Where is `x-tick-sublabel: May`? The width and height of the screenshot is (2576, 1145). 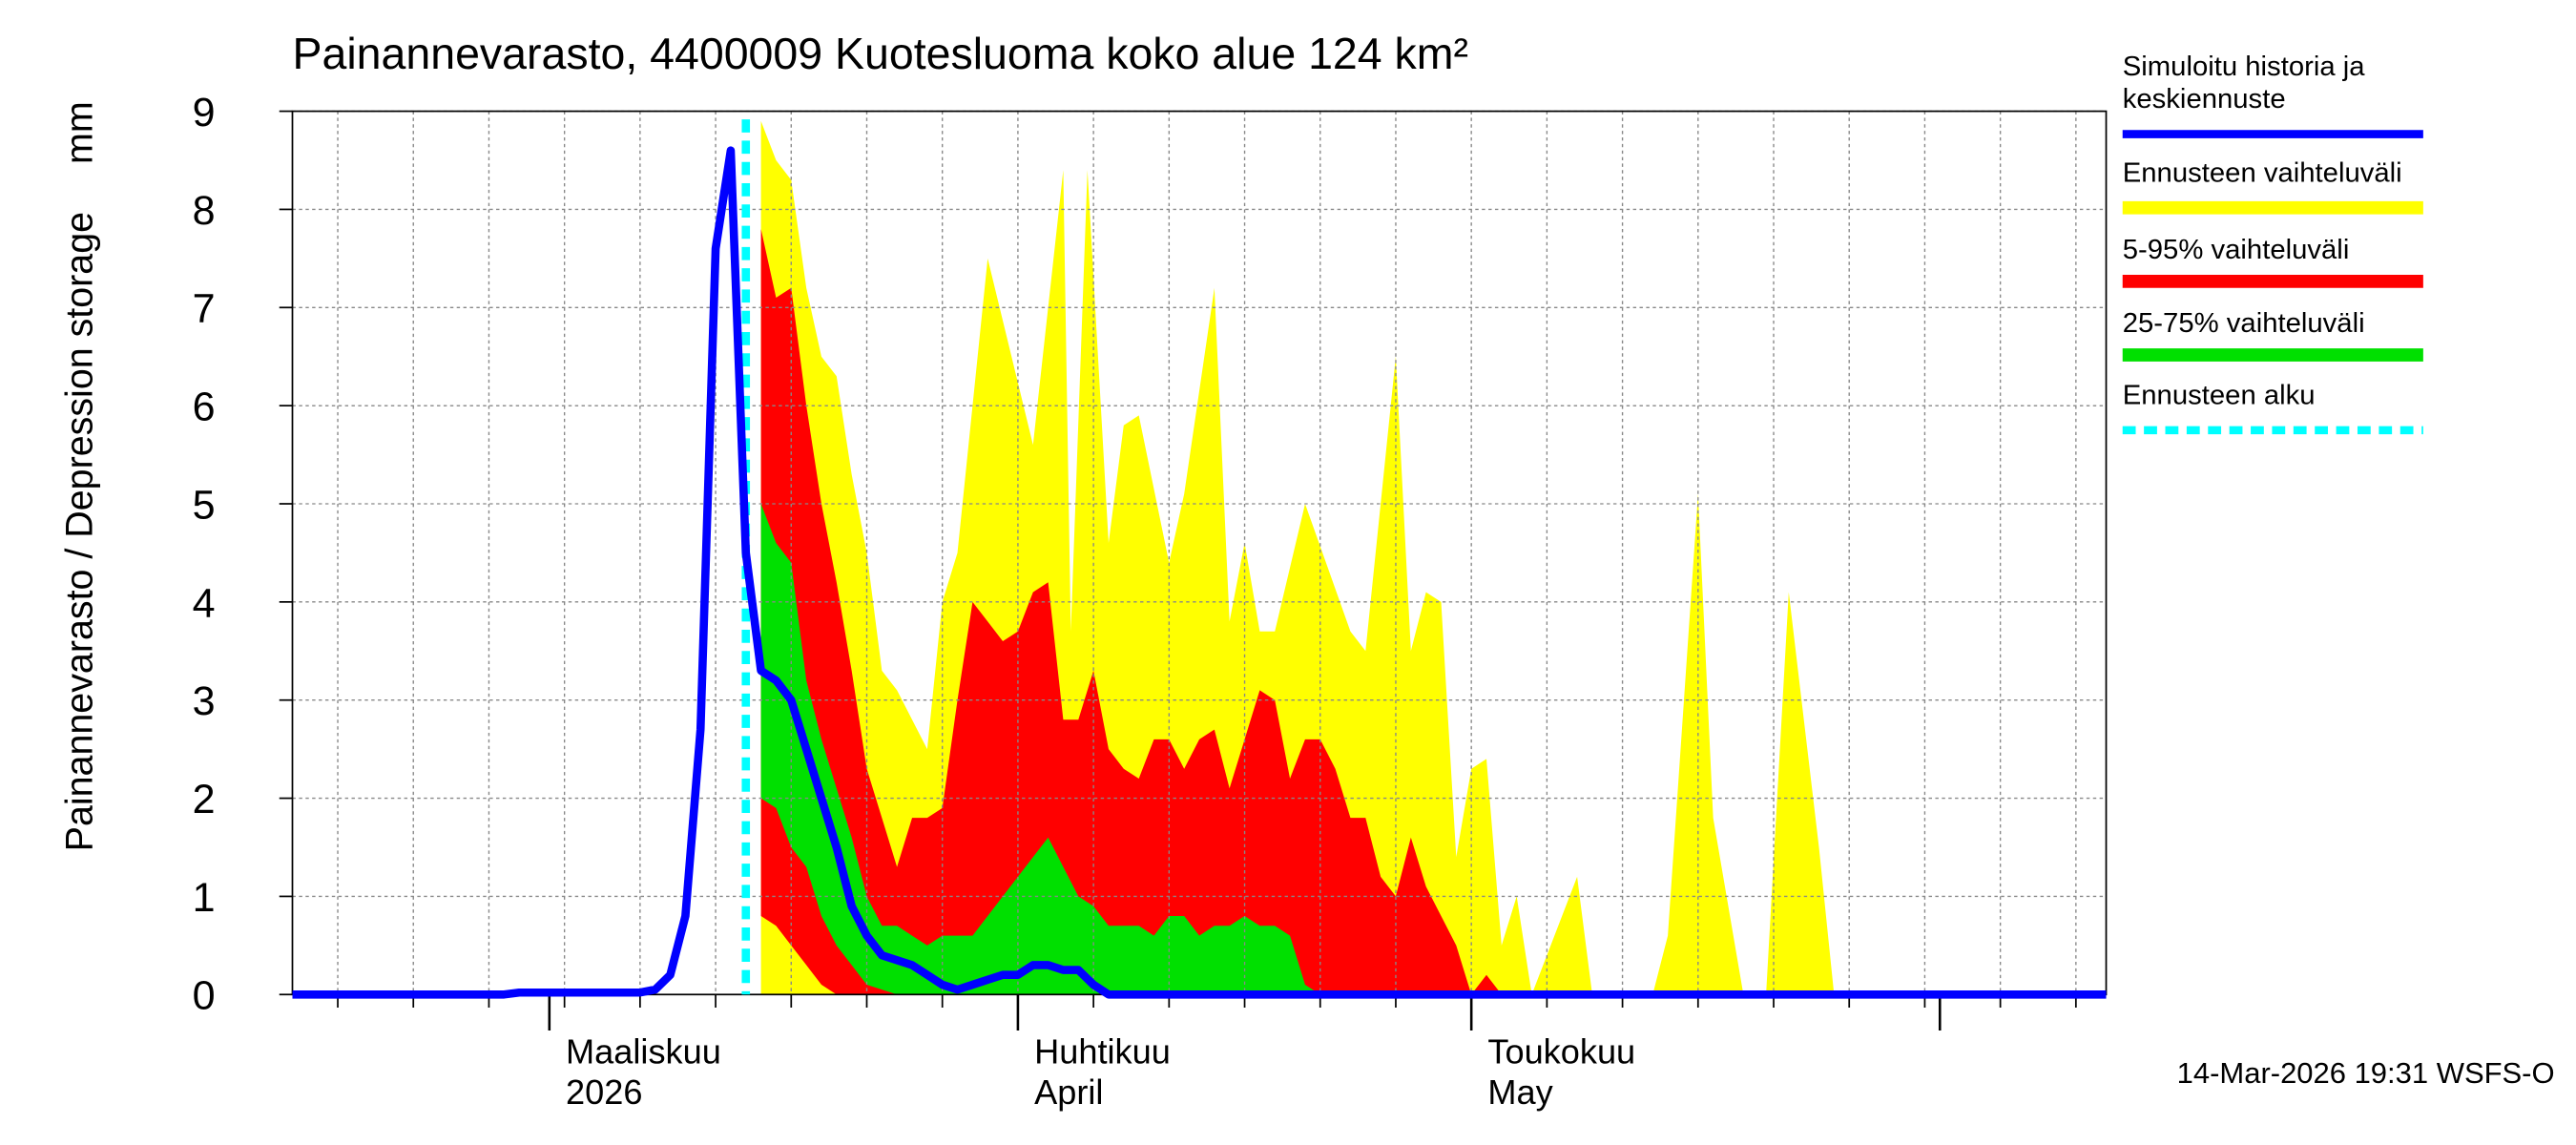 x-tick-sublabel: May is located at coordinates (1519, 1092).